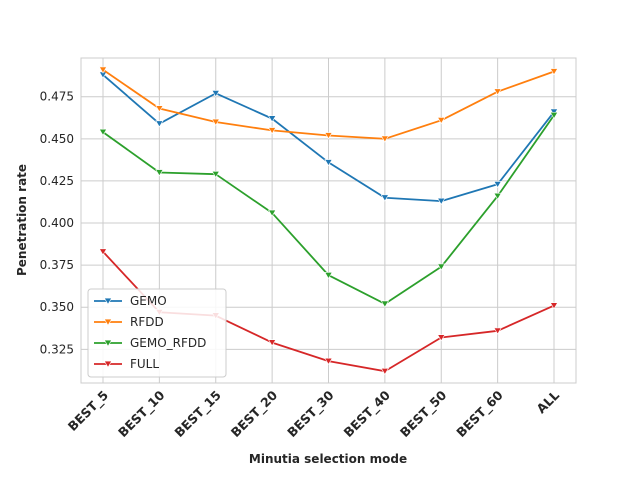 Image resolution: width=640 pixels, height=480 pixels. I want to click on legend-label: GEMO, so click(148, 301).